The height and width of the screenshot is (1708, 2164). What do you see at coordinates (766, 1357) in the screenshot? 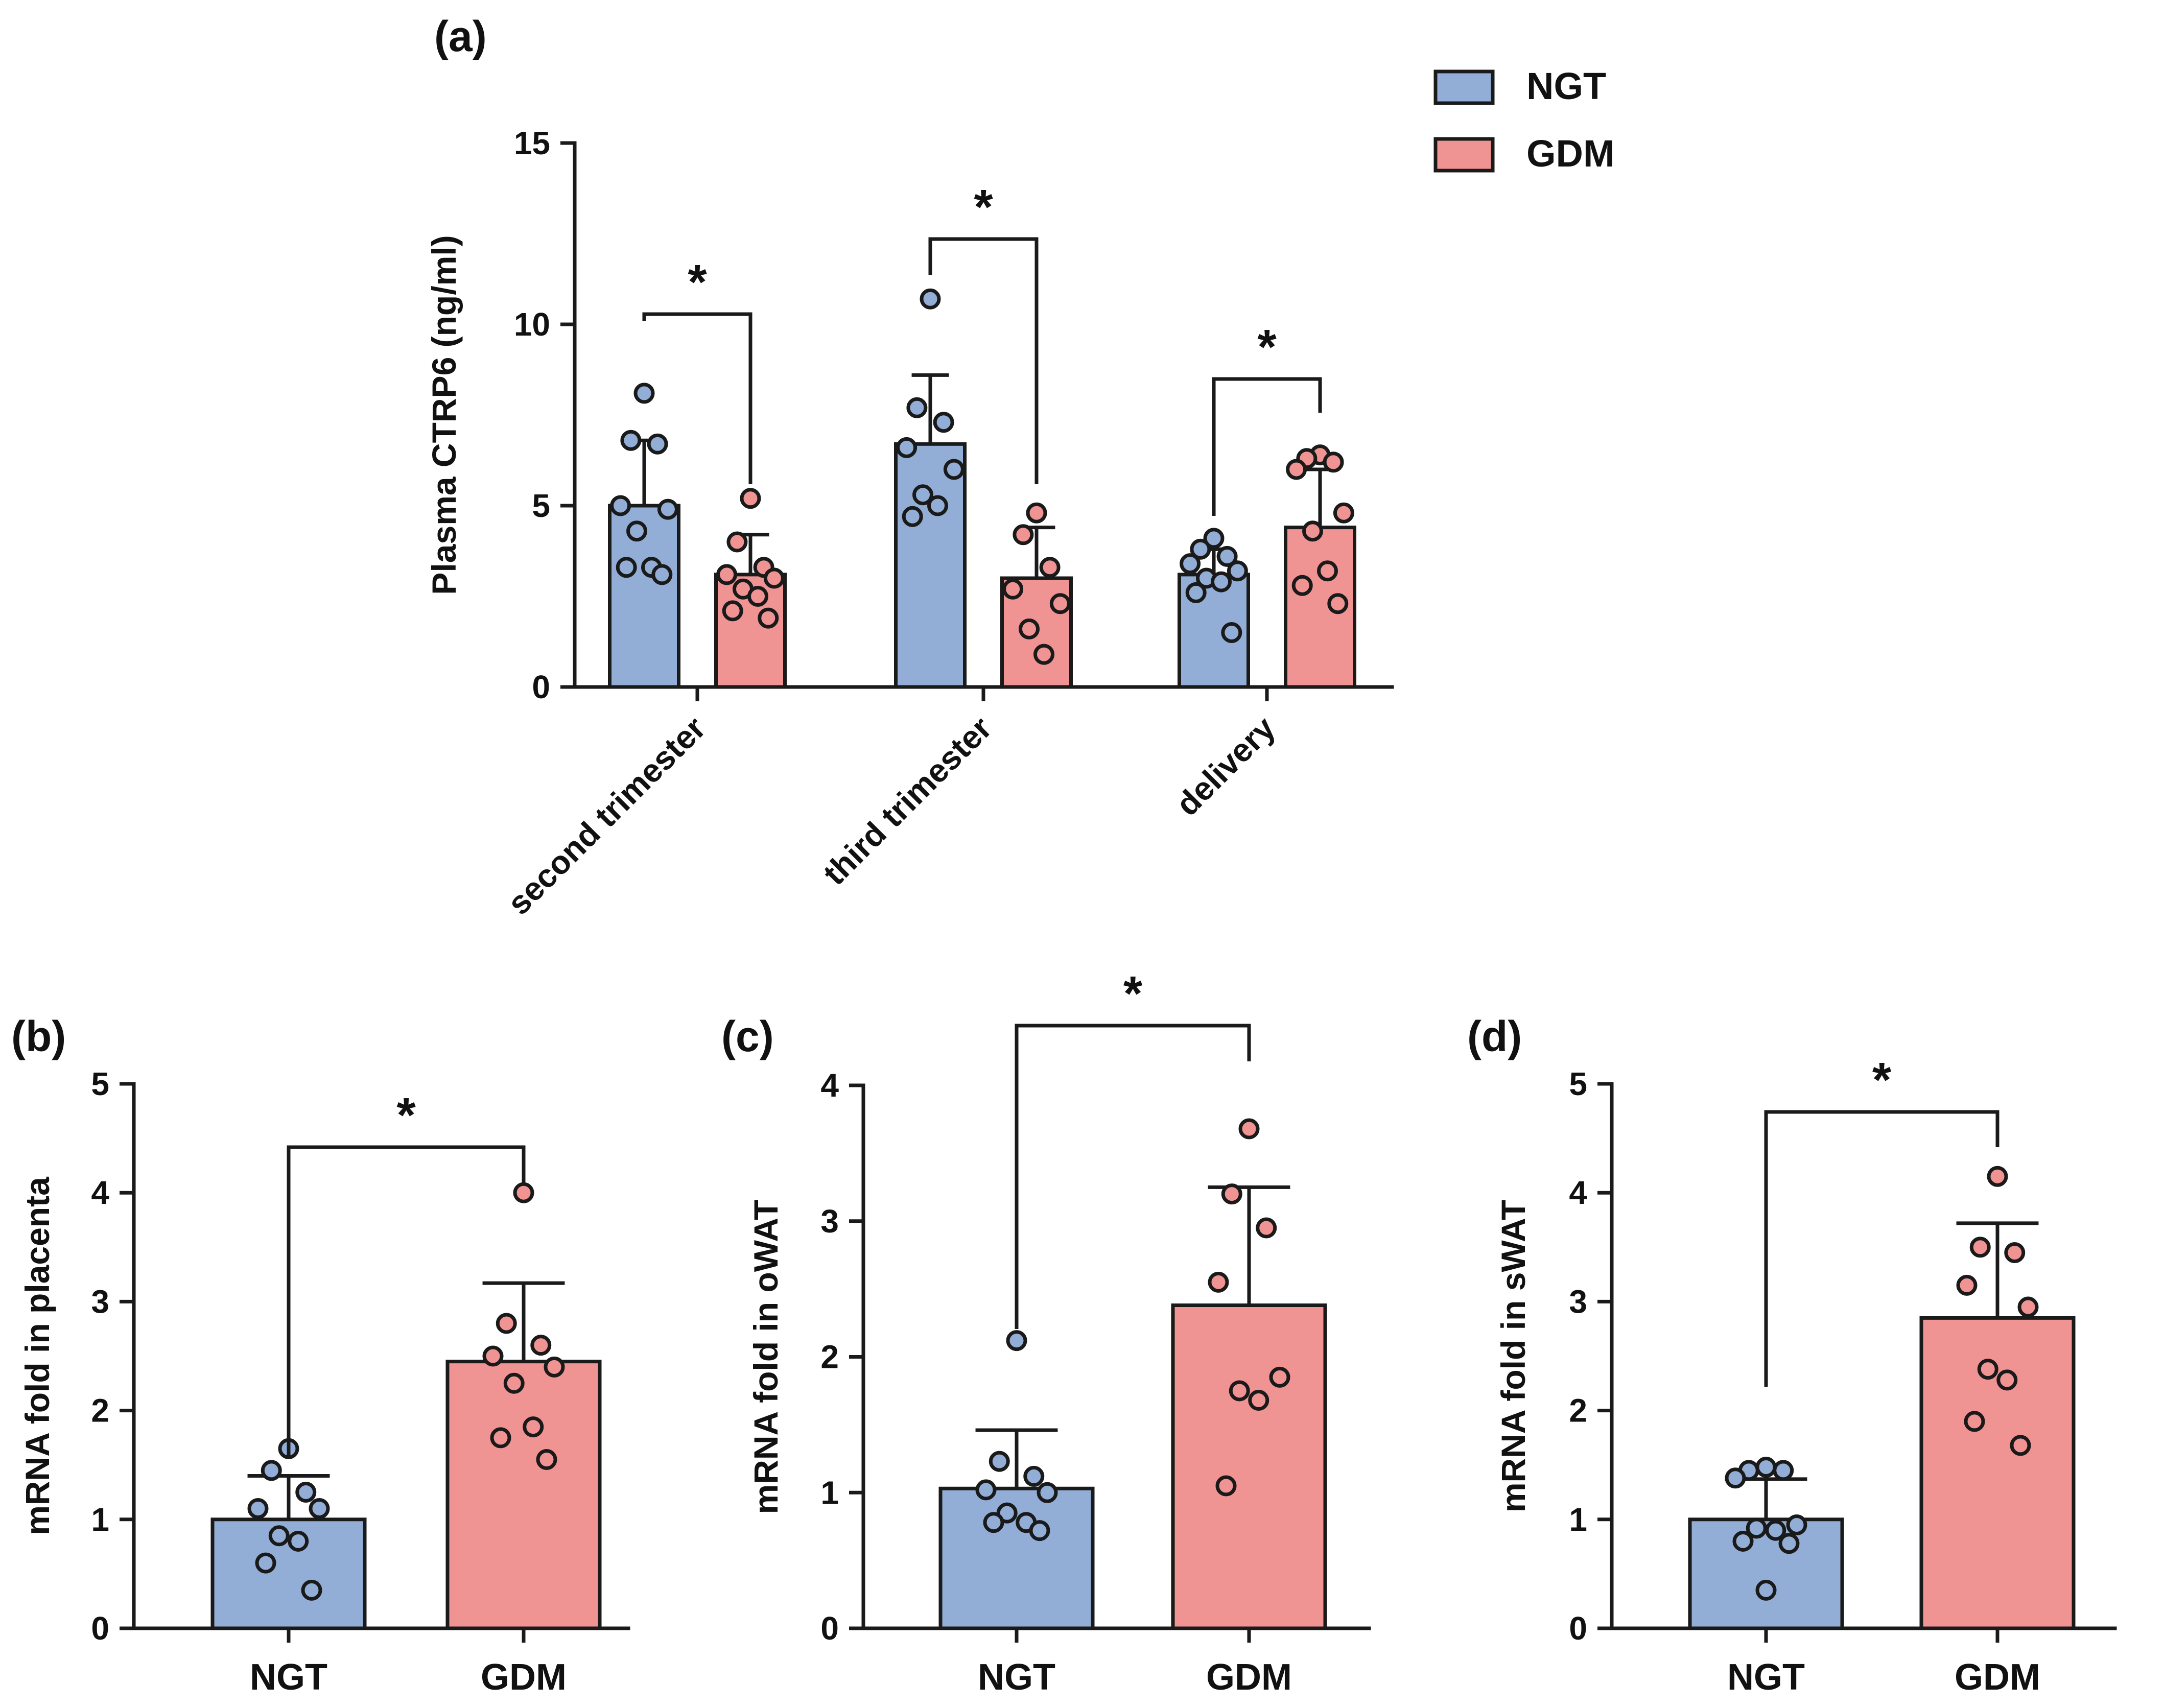
I see `y-axis-label: mRNA fold in oWAT` at bounding box center [766, 1357].